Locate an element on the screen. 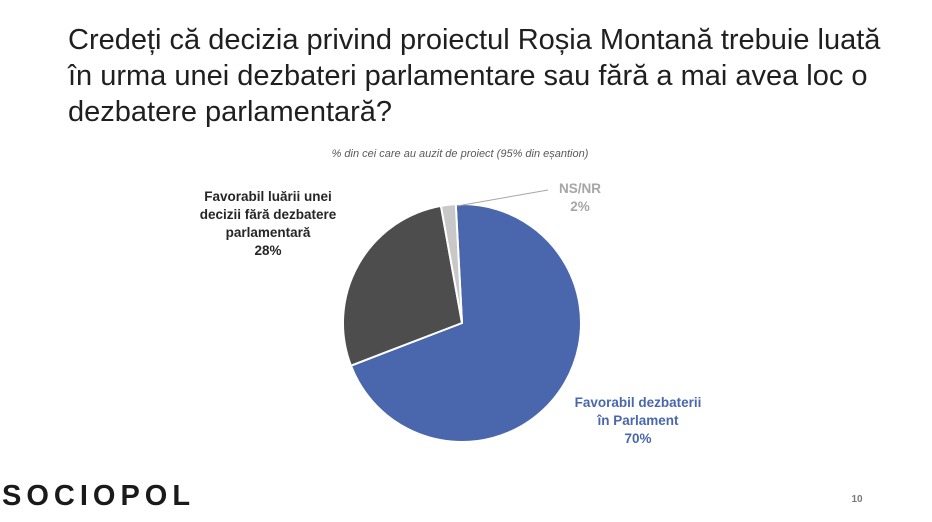 The width and height of the screenshot is (932, 522). data-label-debate: Favorabil dezbaterii în Parlament 70% is located at coordinates (638, 421).